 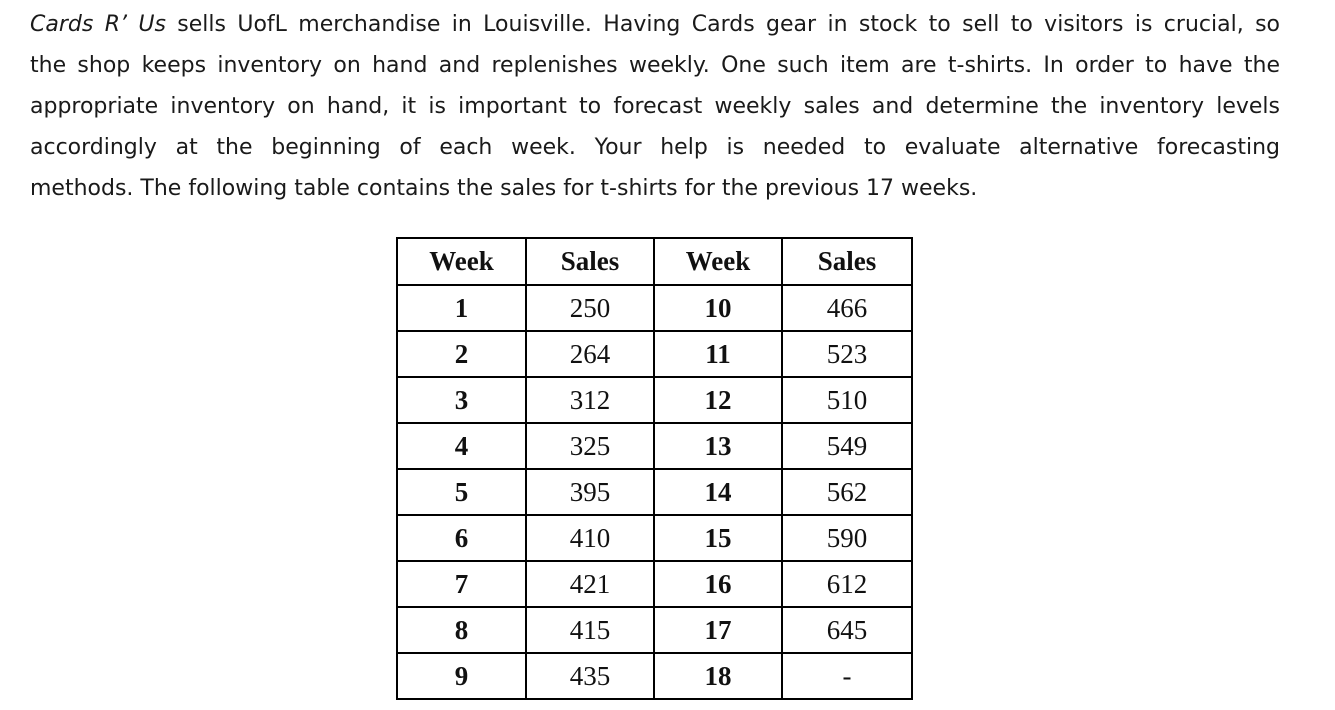 What do you see at coordinates (847, 354) in the screenshot?
I see `sales-cell: 523` at bounding box center [847, 354].